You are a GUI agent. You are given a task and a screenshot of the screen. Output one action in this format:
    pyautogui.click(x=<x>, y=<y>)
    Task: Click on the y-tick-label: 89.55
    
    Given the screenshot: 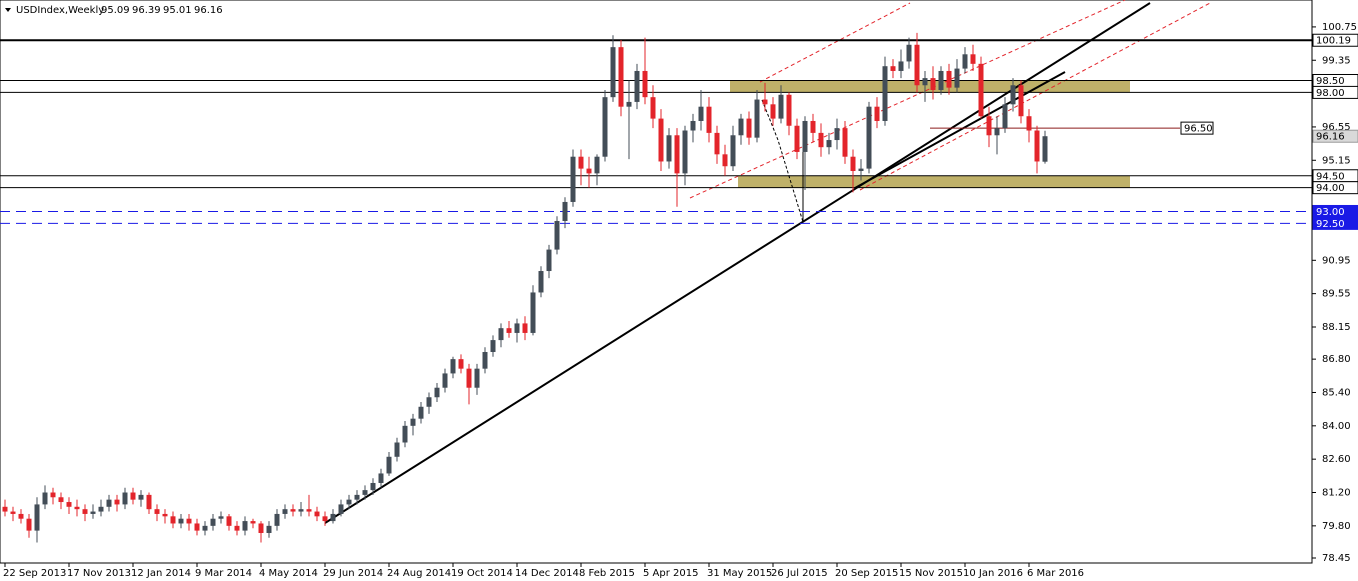 What is the action you would take?
    pyautogui.click(x=1336, y=294)
    